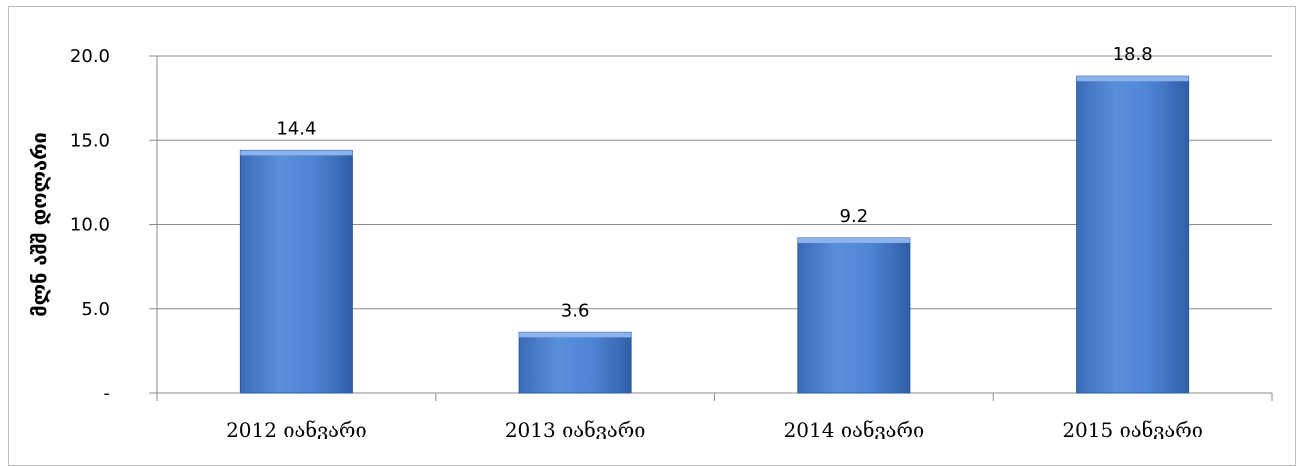 The image size is (1304, 466). Describe the element at coordinates (854, 428) in the screenshot. I see `x-tick-label: 2014 იანვარი` at that location.